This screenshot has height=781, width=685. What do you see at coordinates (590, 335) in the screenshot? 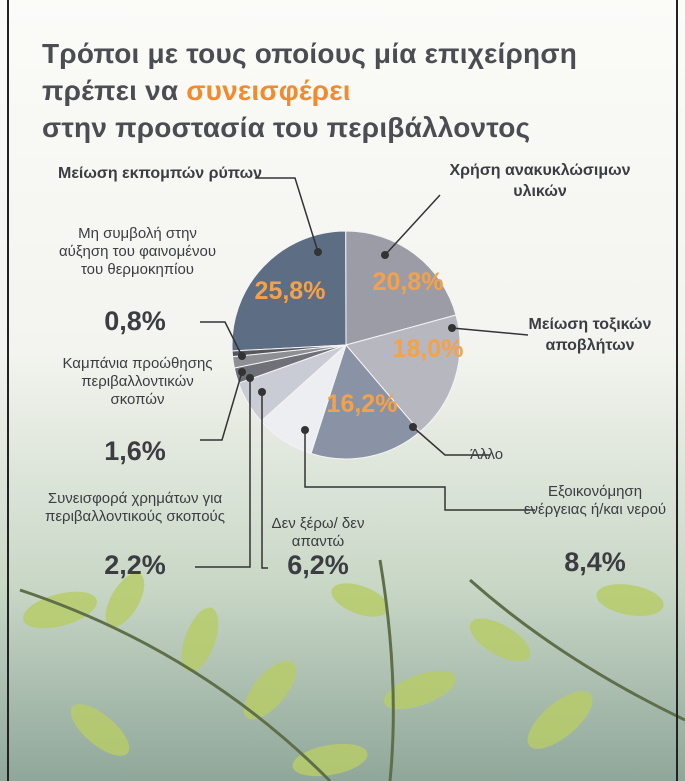
I see `category-label: Μείωση τοξικών αποβλήτων` at bounding box center [590, 335].